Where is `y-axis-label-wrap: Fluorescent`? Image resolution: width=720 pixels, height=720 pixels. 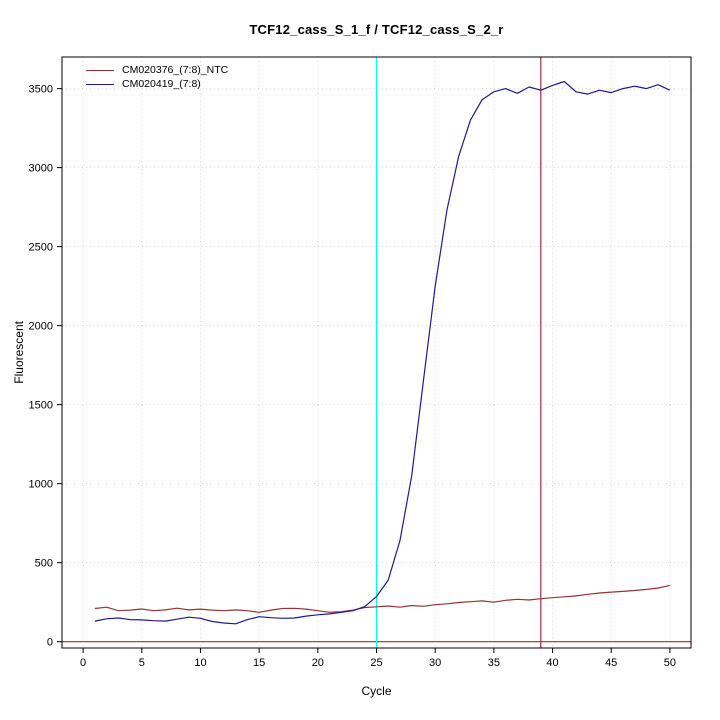
y-axis-label-wrap: Fluorescent is located at coordinates (19, 352).